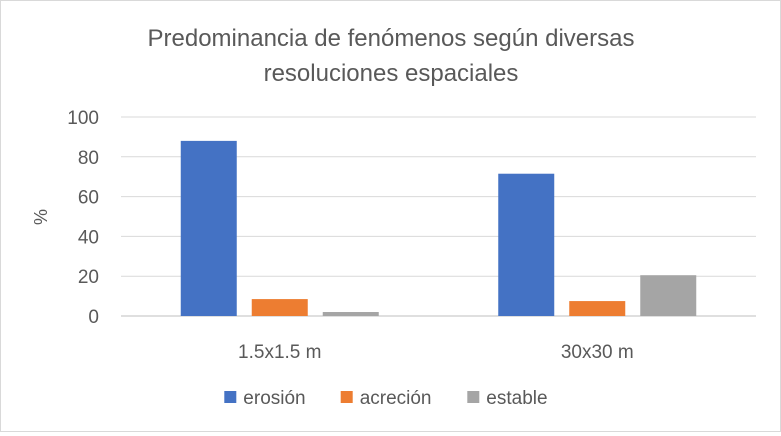  What do you see at coordinates (279, 307) in the screenshot?
I see `bar-acreción-1.5x1.5 m` at bounding box center [279, 307].